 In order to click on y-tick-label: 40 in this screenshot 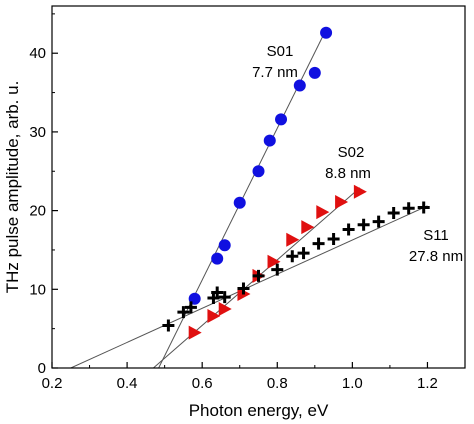, I will do `click(37, 53)`.